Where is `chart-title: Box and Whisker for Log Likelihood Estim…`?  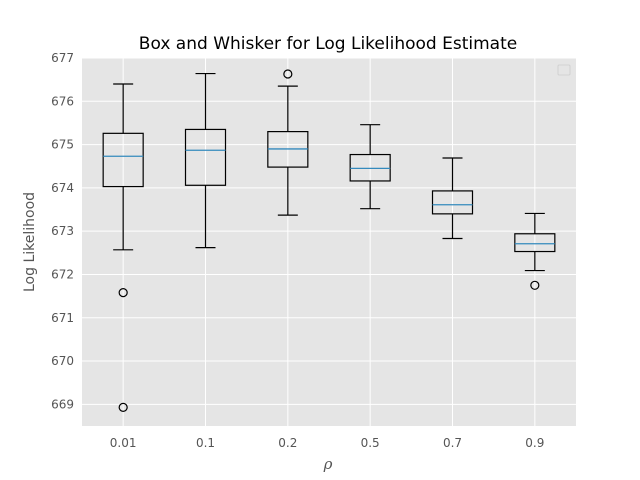 chart-title: Box and Whisker for Log Likelihood Estim… is located at coordinates (328, 44).